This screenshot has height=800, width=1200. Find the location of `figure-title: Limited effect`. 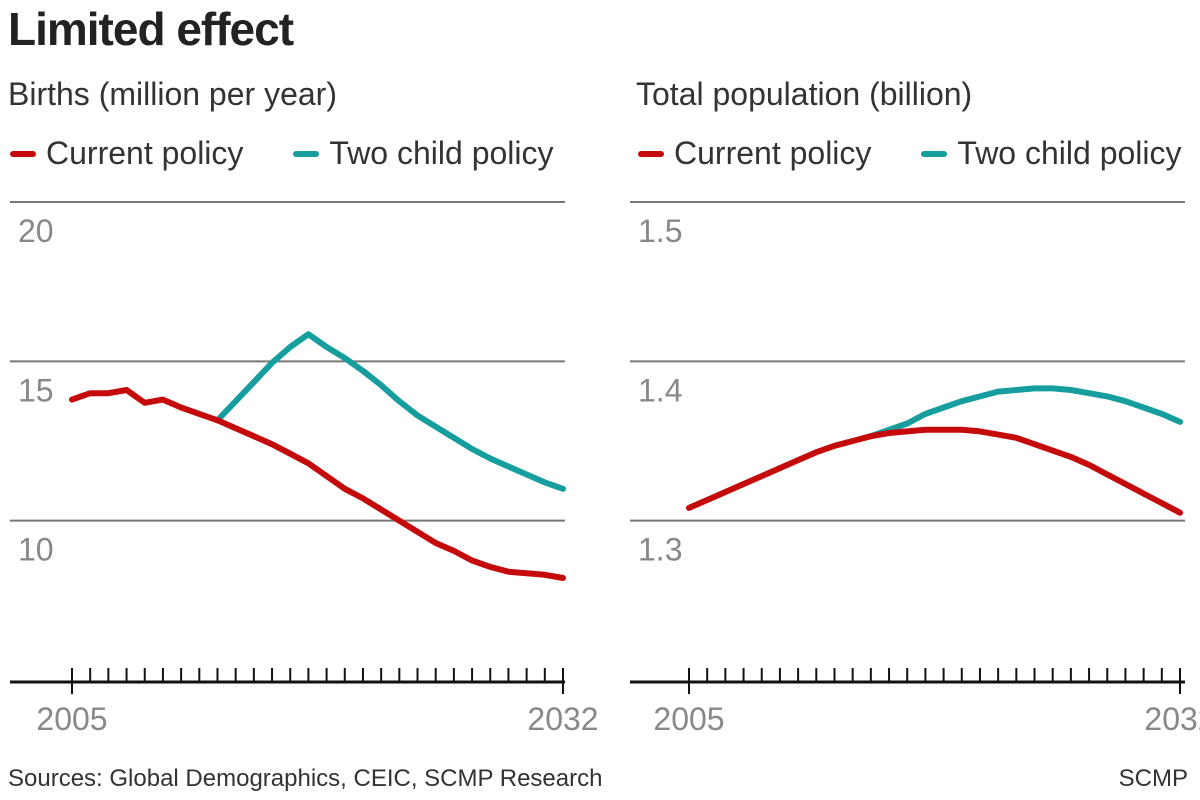

figure-title: Limited effect is located at coordinates (151, 29).